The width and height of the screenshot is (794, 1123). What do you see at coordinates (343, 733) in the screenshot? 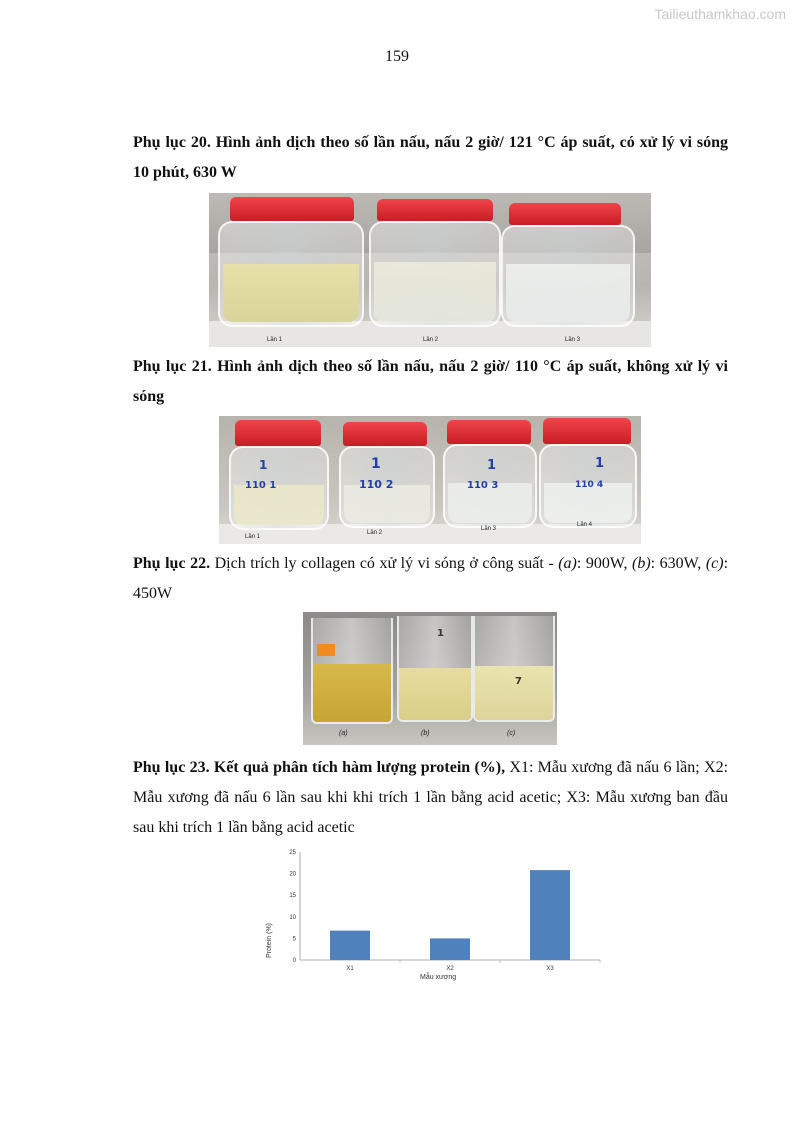
I see `caption-a: (a)` at bounding box center [343, 733].